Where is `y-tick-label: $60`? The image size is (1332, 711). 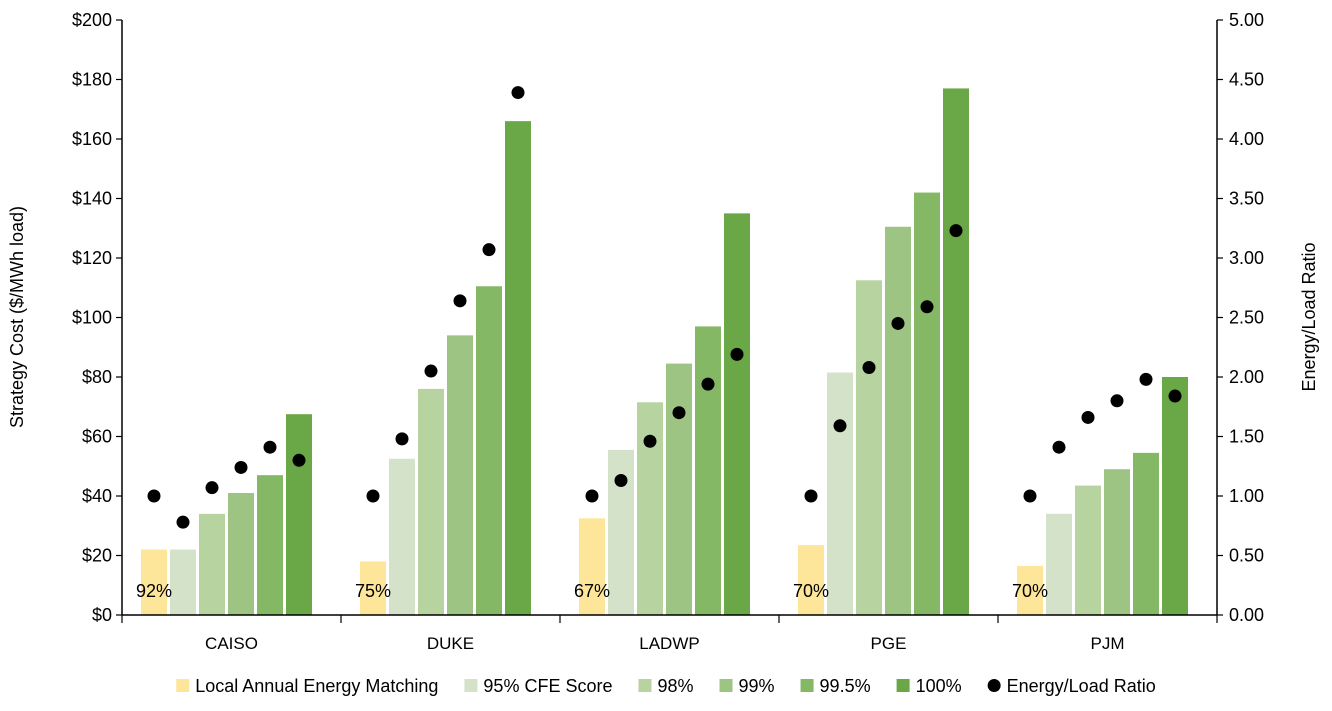
y-tick-label: $60 is located at coordinates (97, 437).